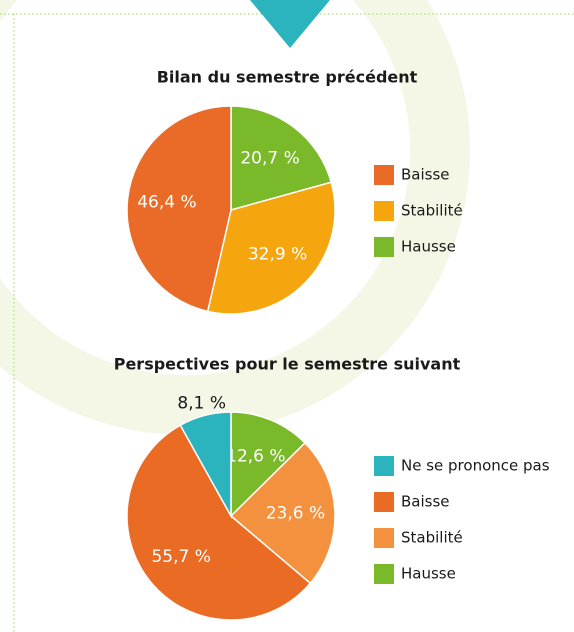 This screenshot has height=632, width=574. What do you see at coordinates (269, 159) in the screenshot?
I see `slice-label: 20,7 %` at bounding box center [269, 159].